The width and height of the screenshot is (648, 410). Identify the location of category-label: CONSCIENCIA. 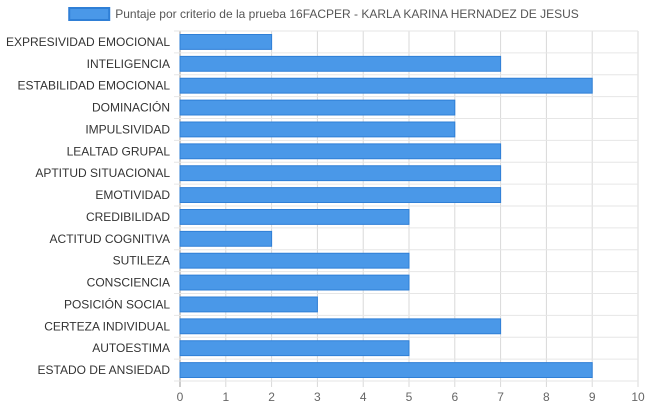
(128, 283).